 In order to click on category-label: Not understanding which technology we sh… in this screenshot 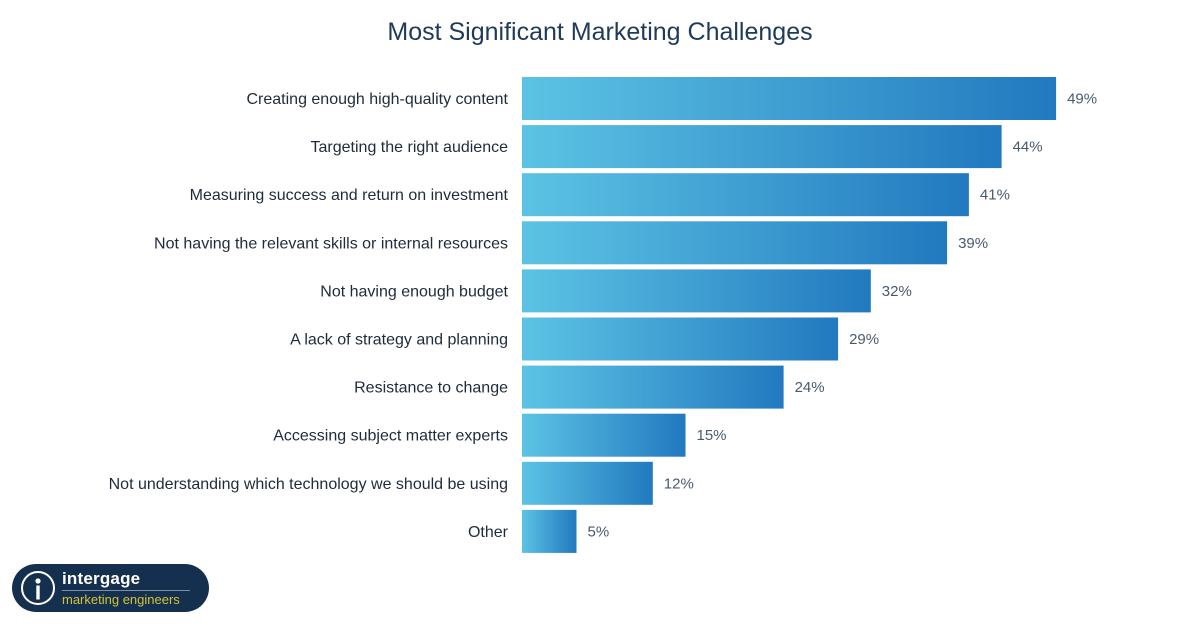, I will do `click(308, 484)`.